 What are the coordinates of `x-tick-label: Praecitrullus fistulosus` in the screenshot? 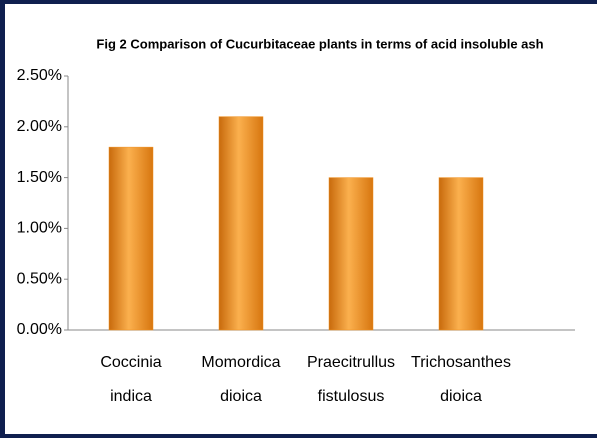 It's located at (351, 379).